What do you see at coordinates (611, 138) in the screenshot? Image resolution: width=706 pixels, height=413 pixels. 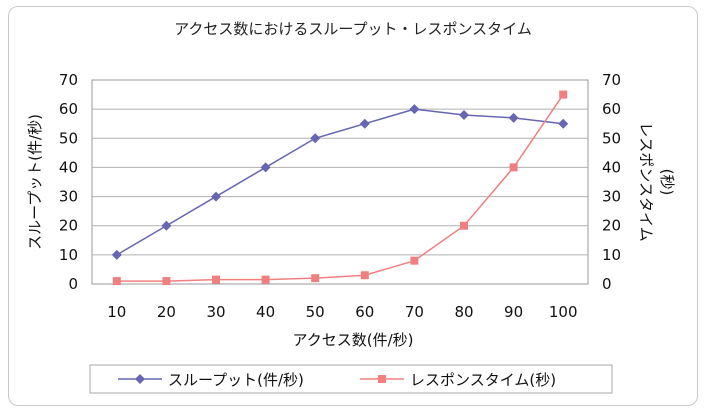 I see `right-tick-label: 50` at bounding box center [611, 138].